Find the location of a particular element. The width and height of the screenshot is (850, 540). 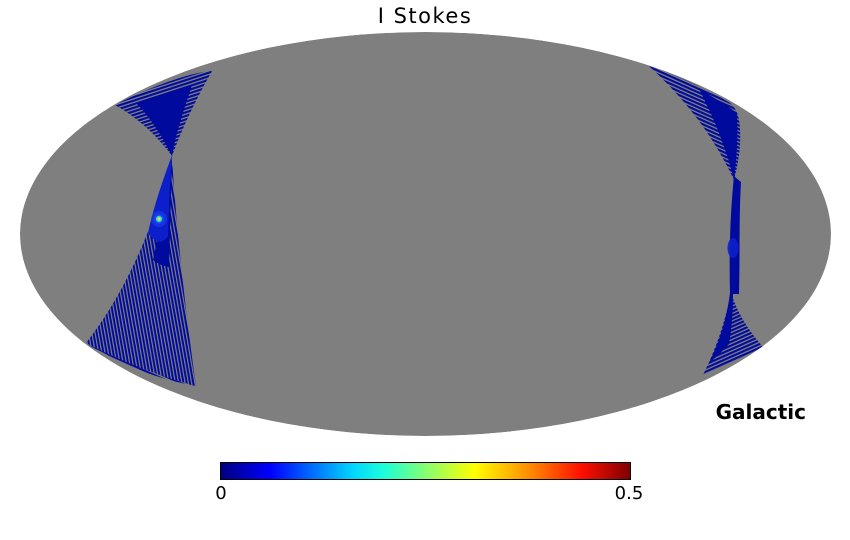

scan-region-right-stream is located at coordinates (735, 235).